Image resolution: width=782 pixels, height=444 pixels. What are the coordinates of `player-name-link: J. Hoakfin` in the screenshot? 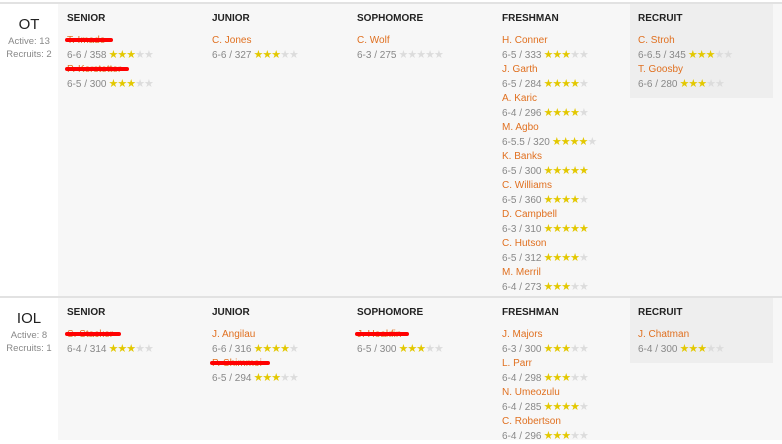 It's located at (382, 334).